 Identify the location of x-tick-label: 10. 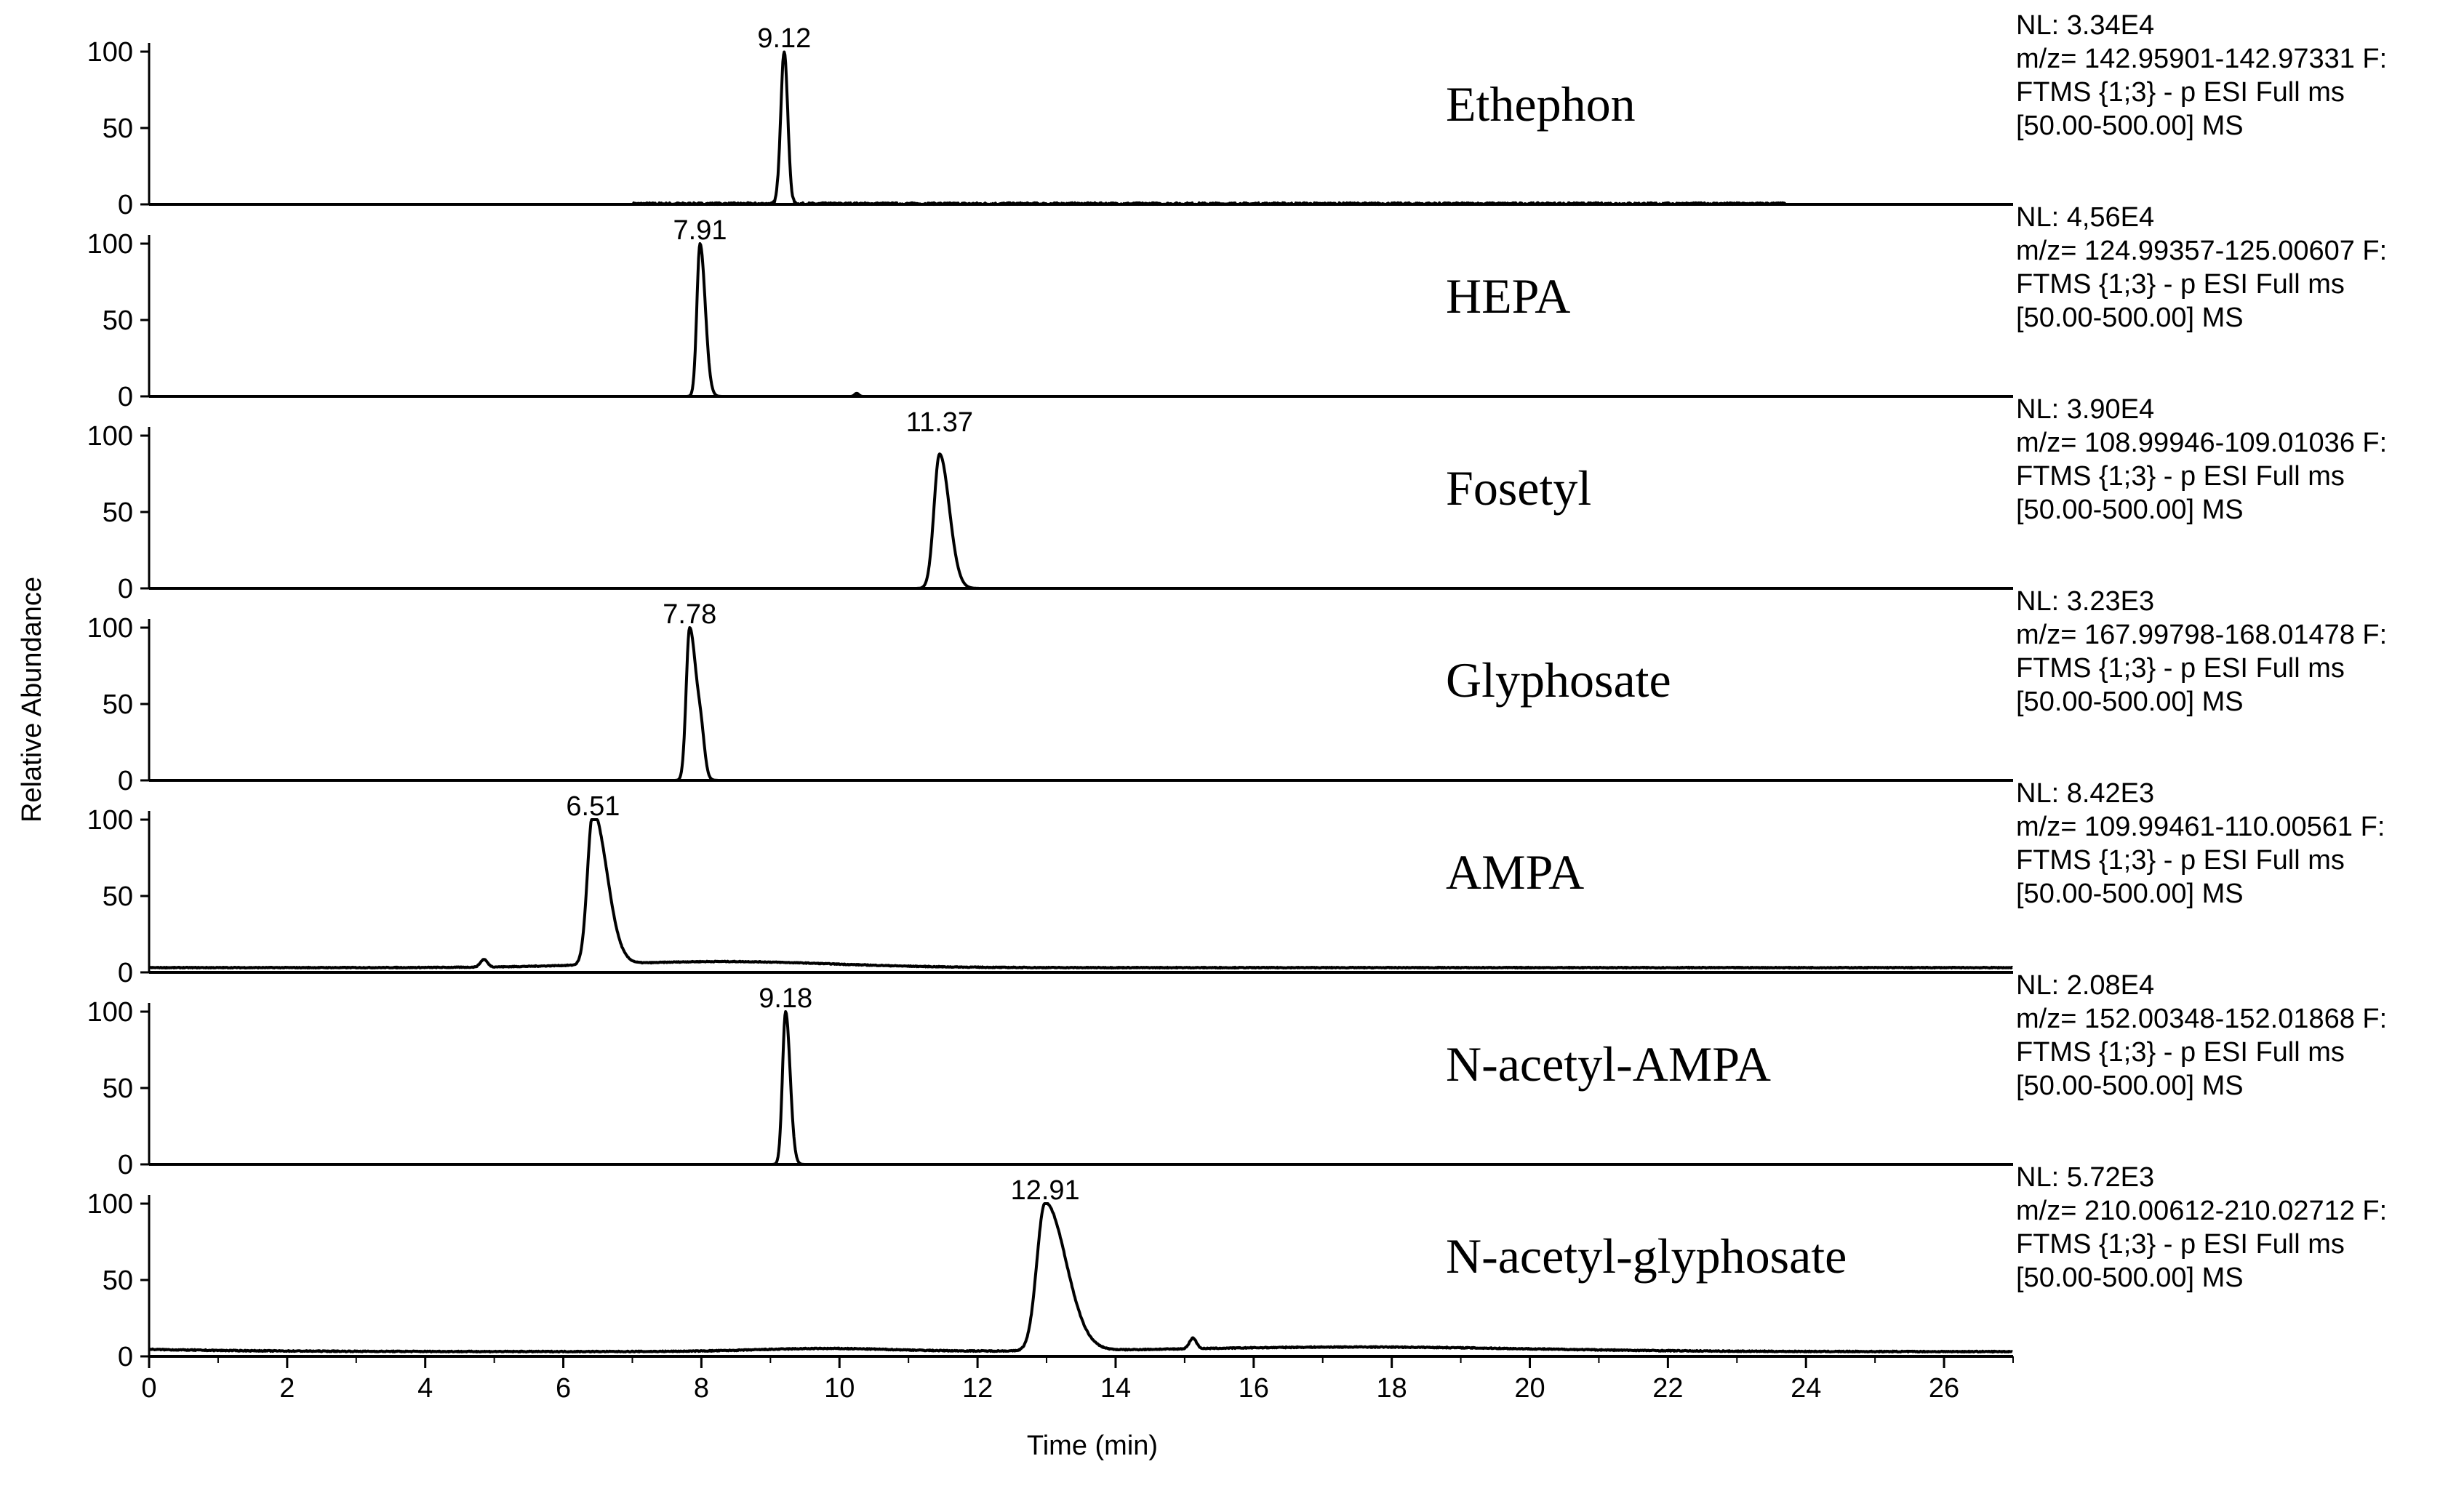
(839, 1388).